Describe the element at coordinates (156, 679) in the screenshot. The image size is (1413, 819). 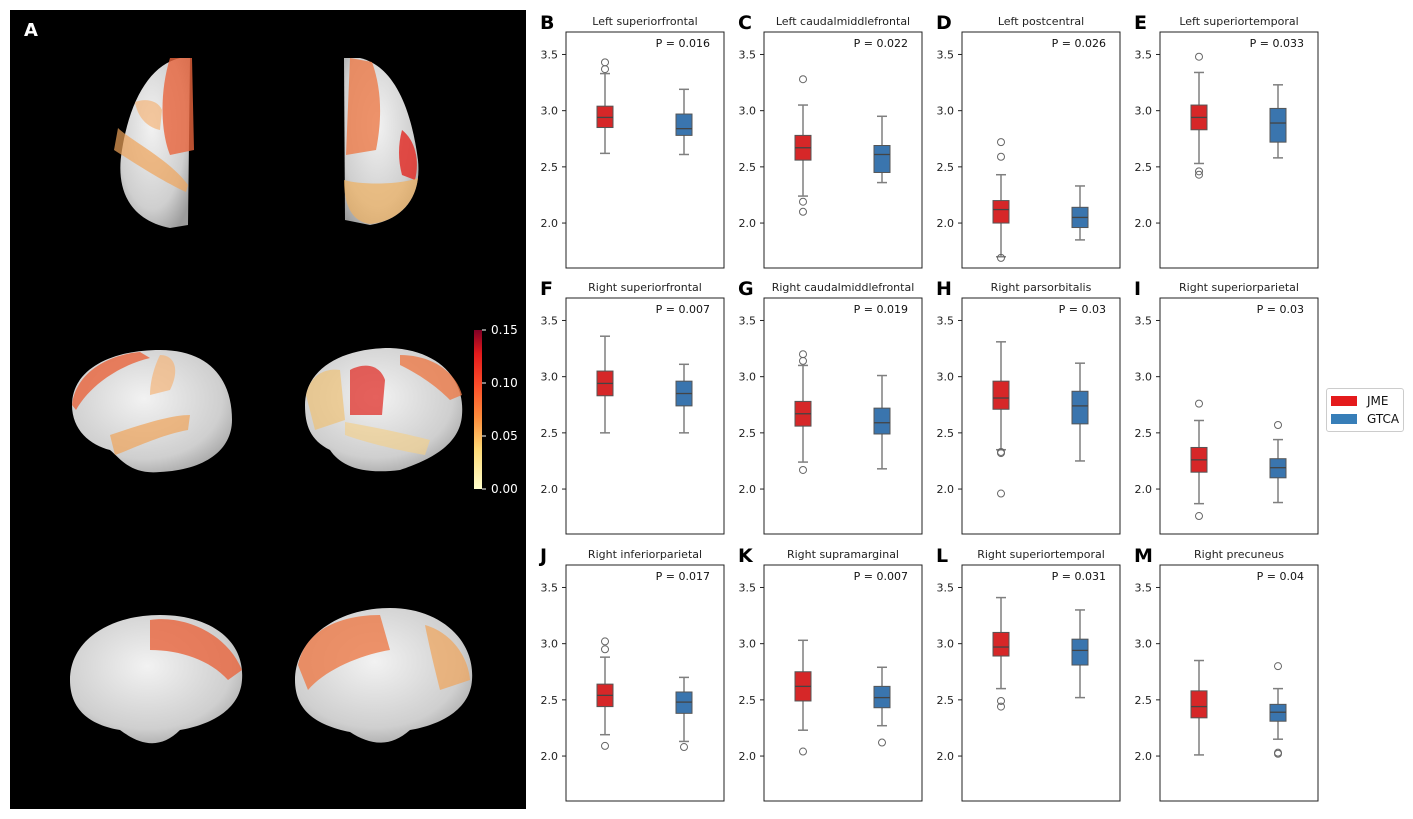
I see `brain-medial-left` at that location.